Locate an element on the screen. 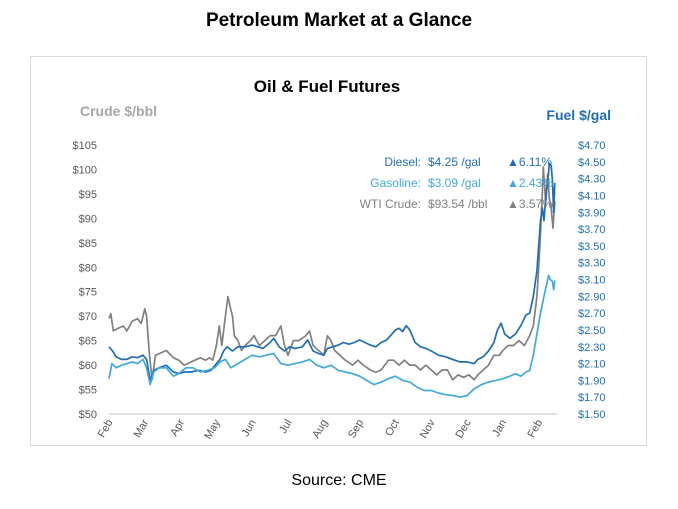 This screenshot has height=509, width=678. left-tick-label: $100 is located at coordinates (85, 170).